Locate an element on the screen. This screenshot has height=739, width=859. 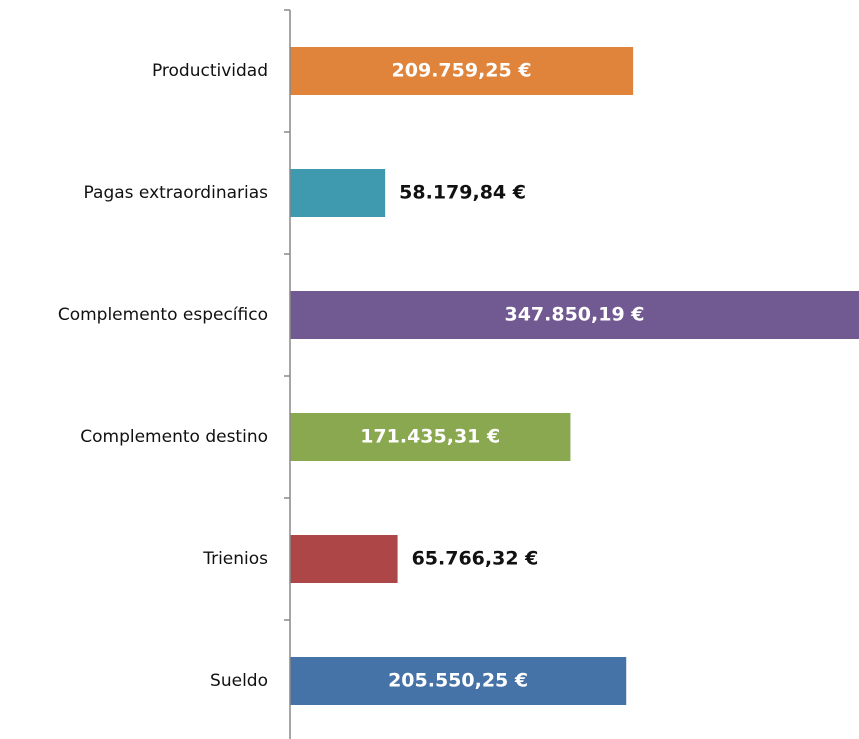
value-label: 347.850,19 € is located at coordinates (574, 315).